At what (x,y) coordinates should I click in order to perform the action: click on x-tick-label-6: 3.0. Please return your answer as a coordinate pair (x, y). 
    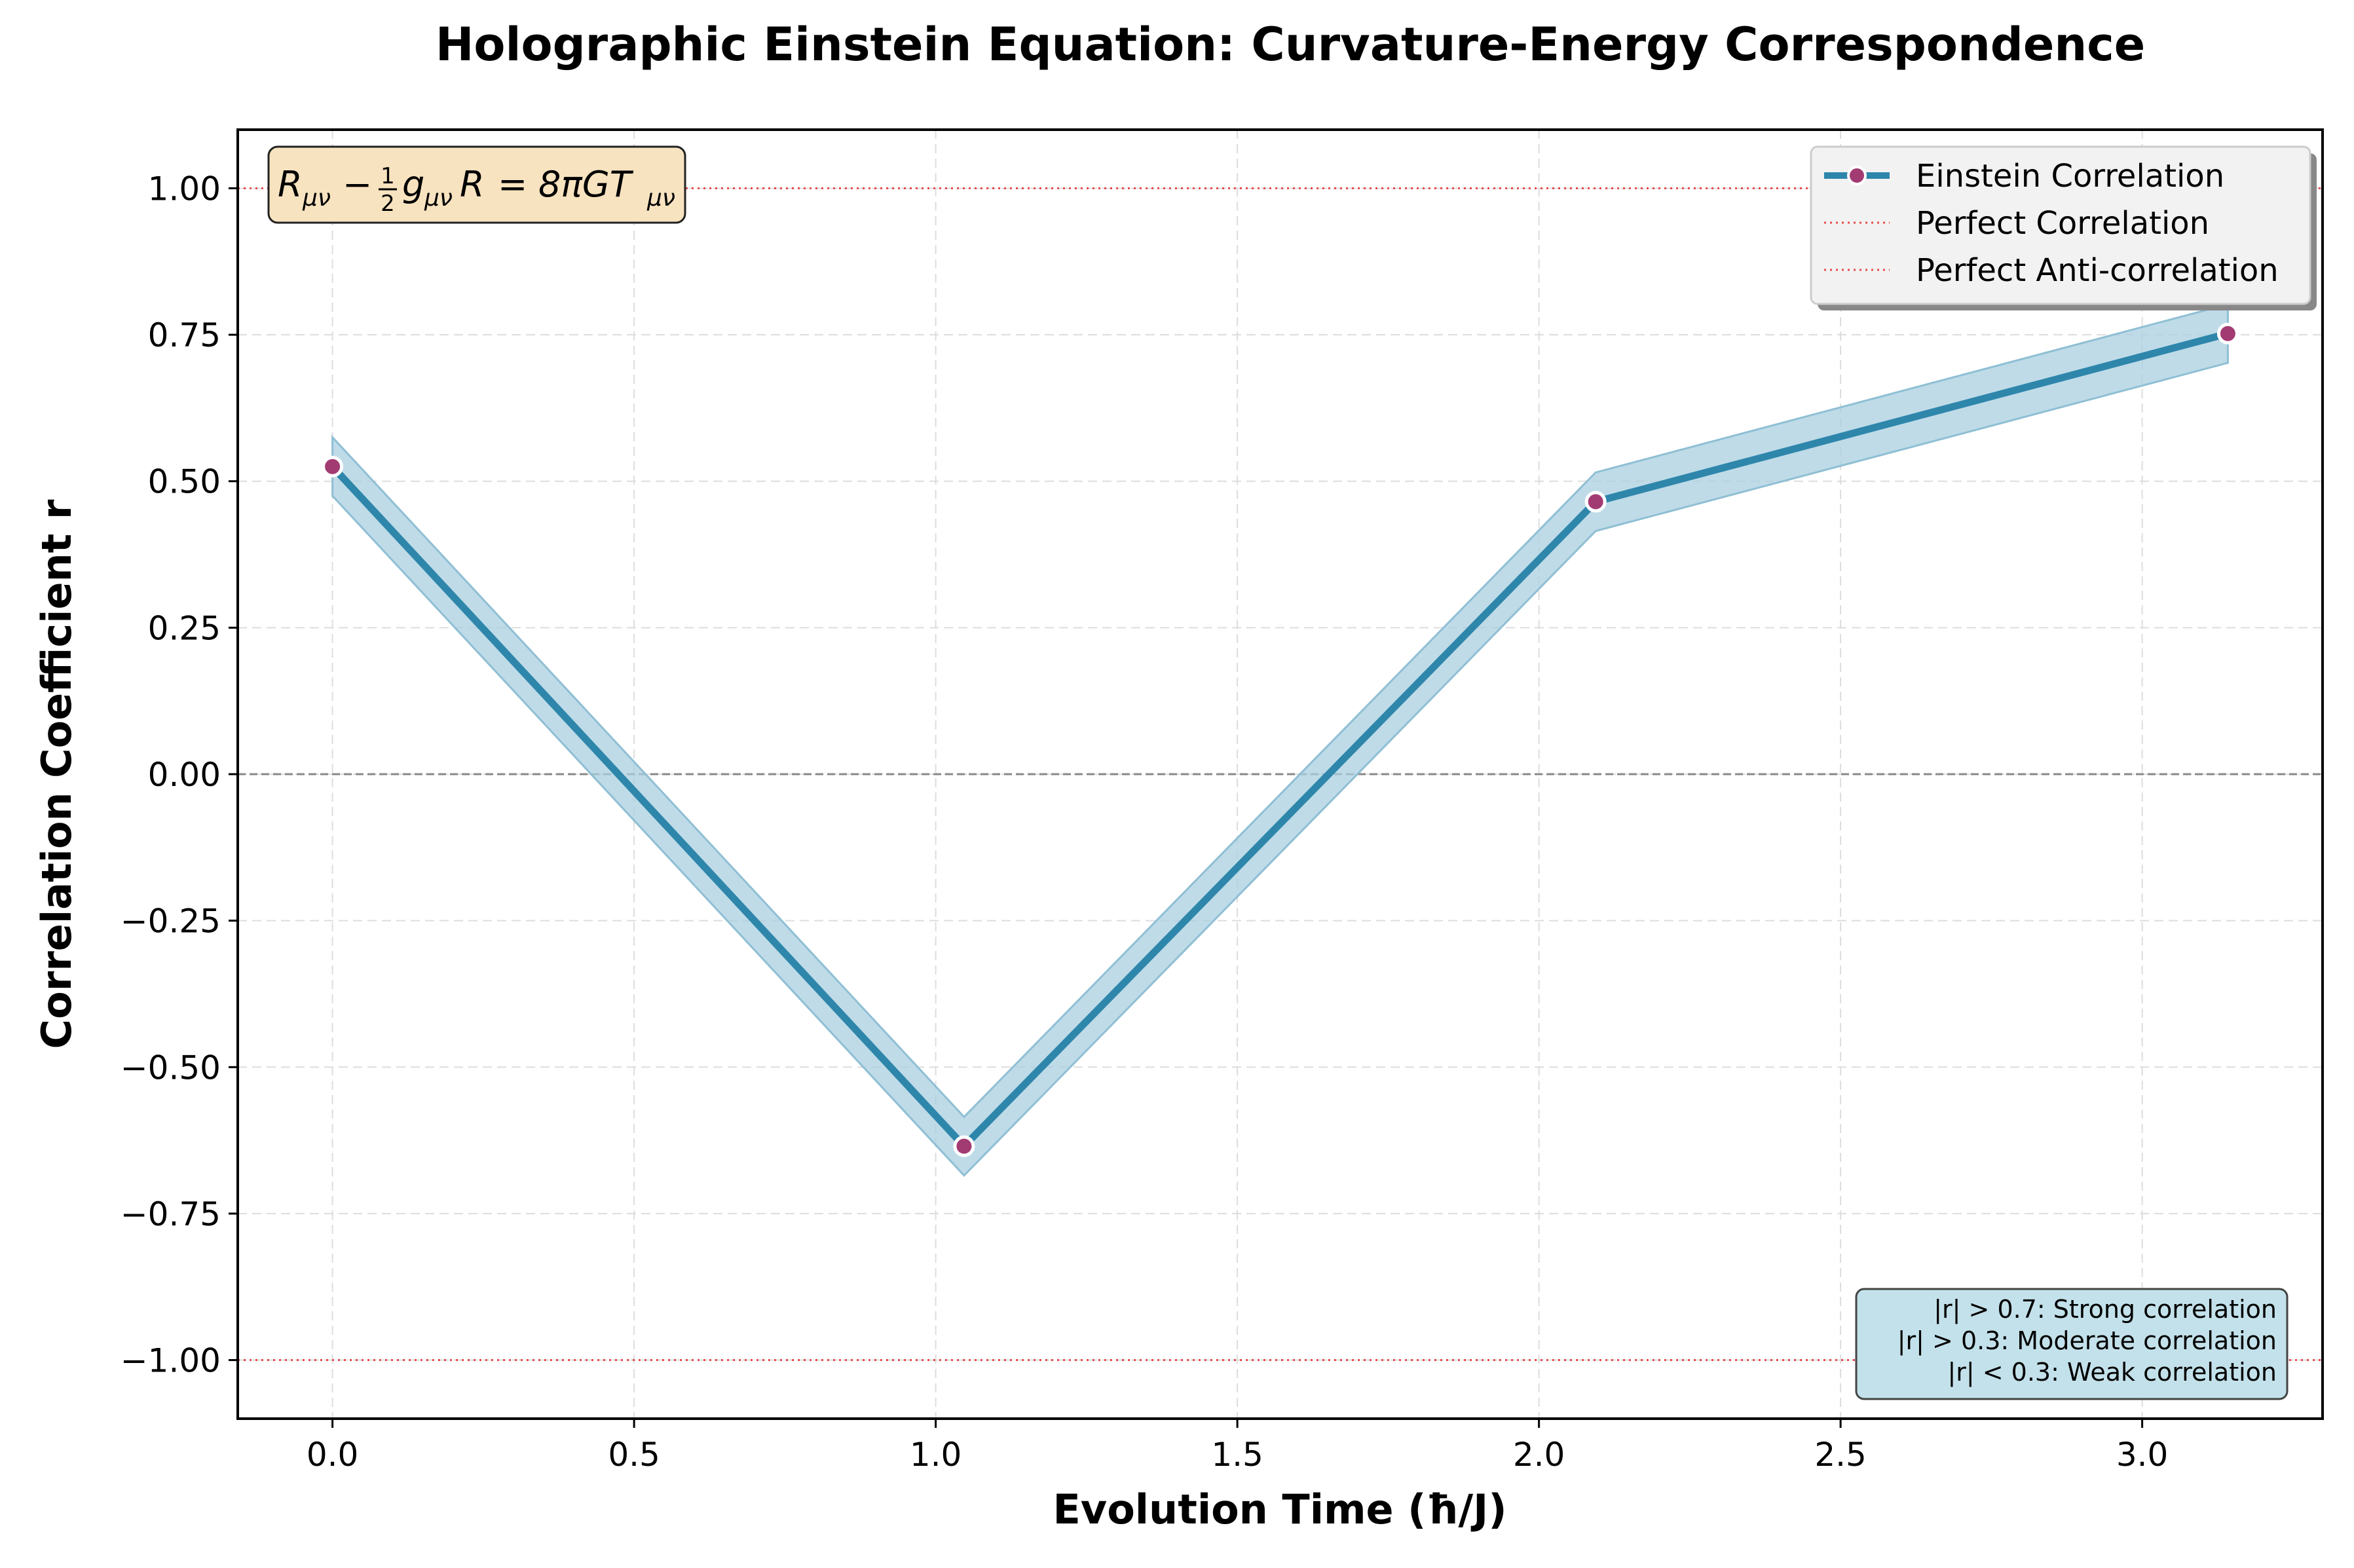
    Looking at the image, I should click on (2142, 1455).